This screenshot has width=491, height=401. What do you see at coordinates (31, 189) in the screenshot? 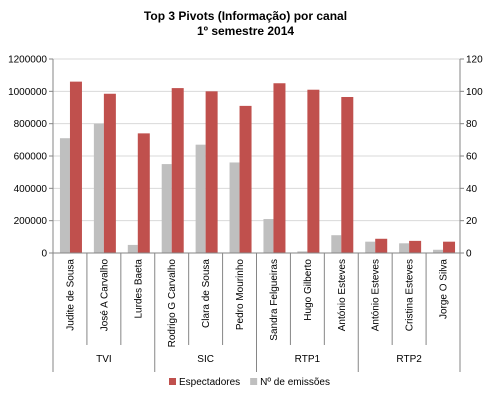
I see `y-left-tick-label: 400000` at bounding box center [31, 189].